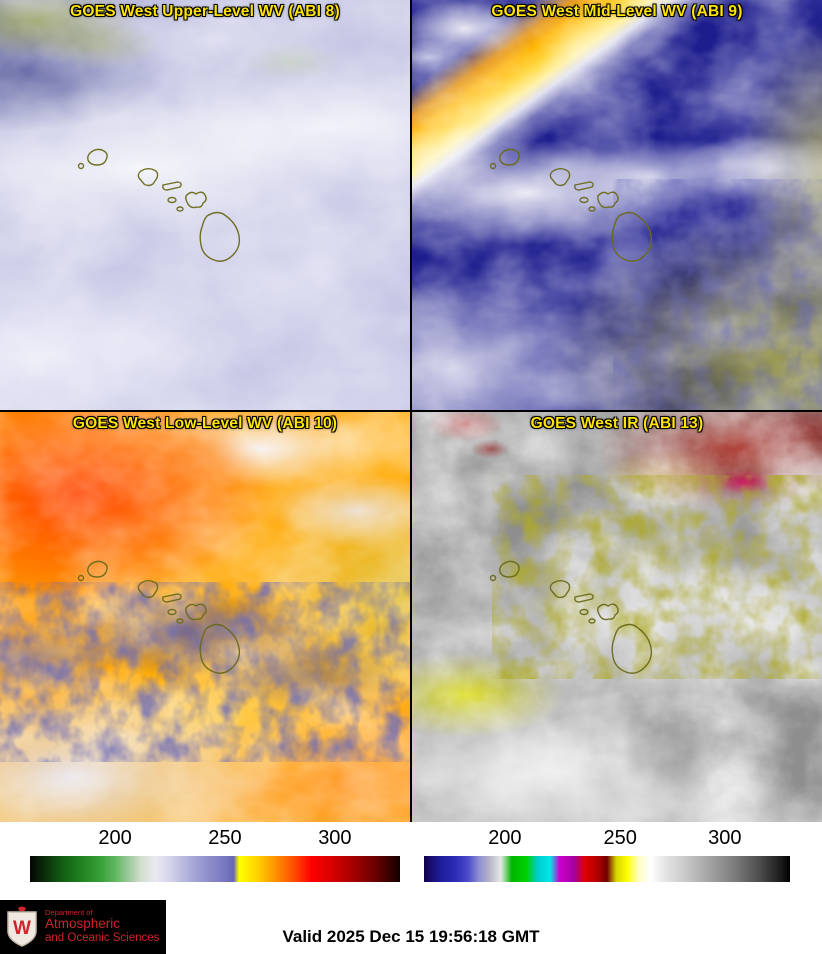 The width and height of the screenshot is (822, 954). What do you see at coordinates (69, 913) in the screenshot?
I see `logo-dept-line: Department of` at bounding box center [69, 913].